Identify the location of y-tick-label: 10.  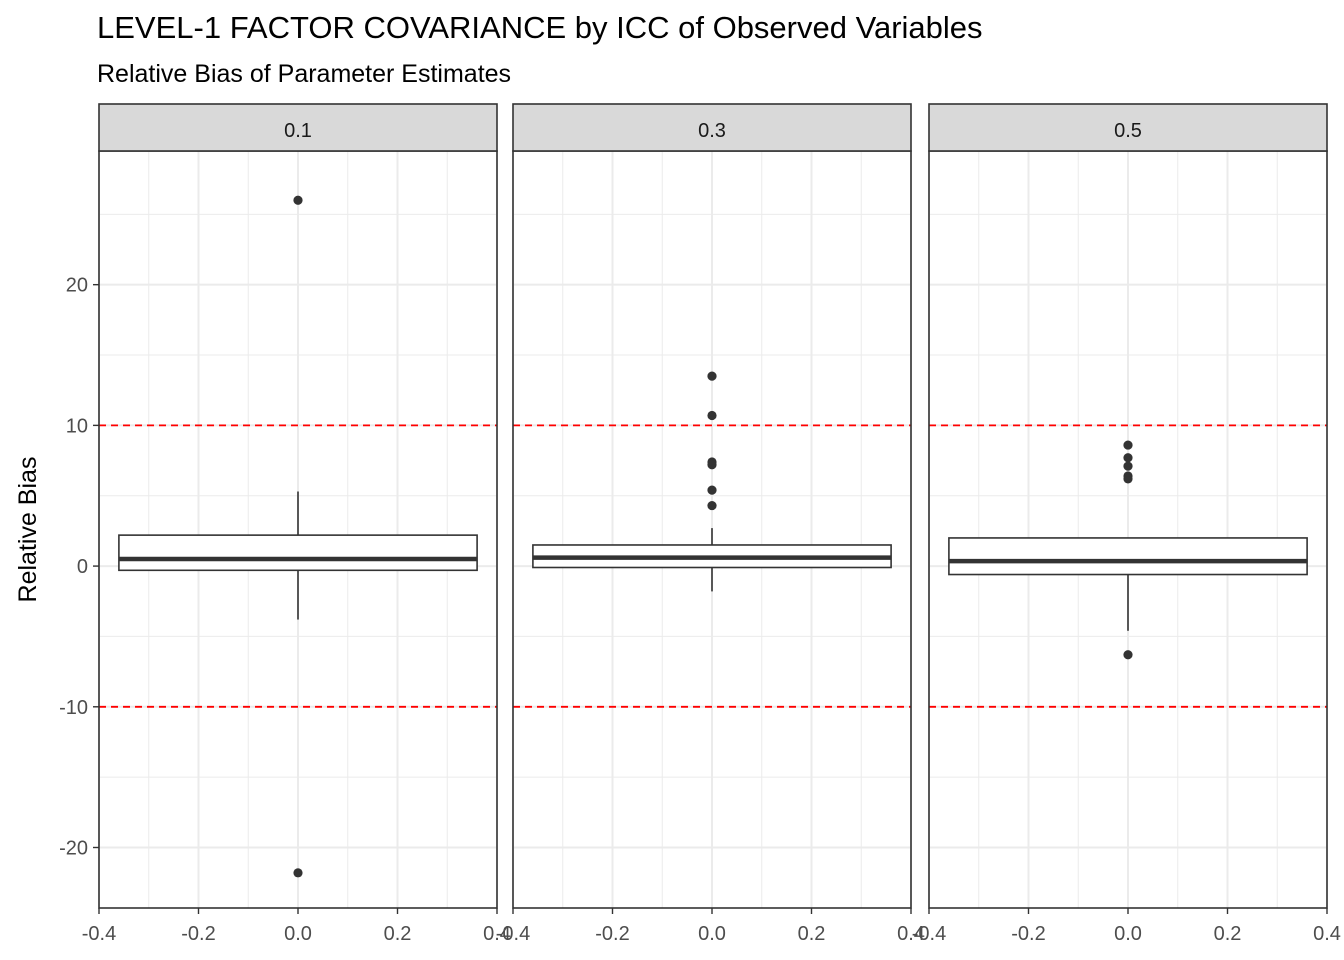
(77, 426).